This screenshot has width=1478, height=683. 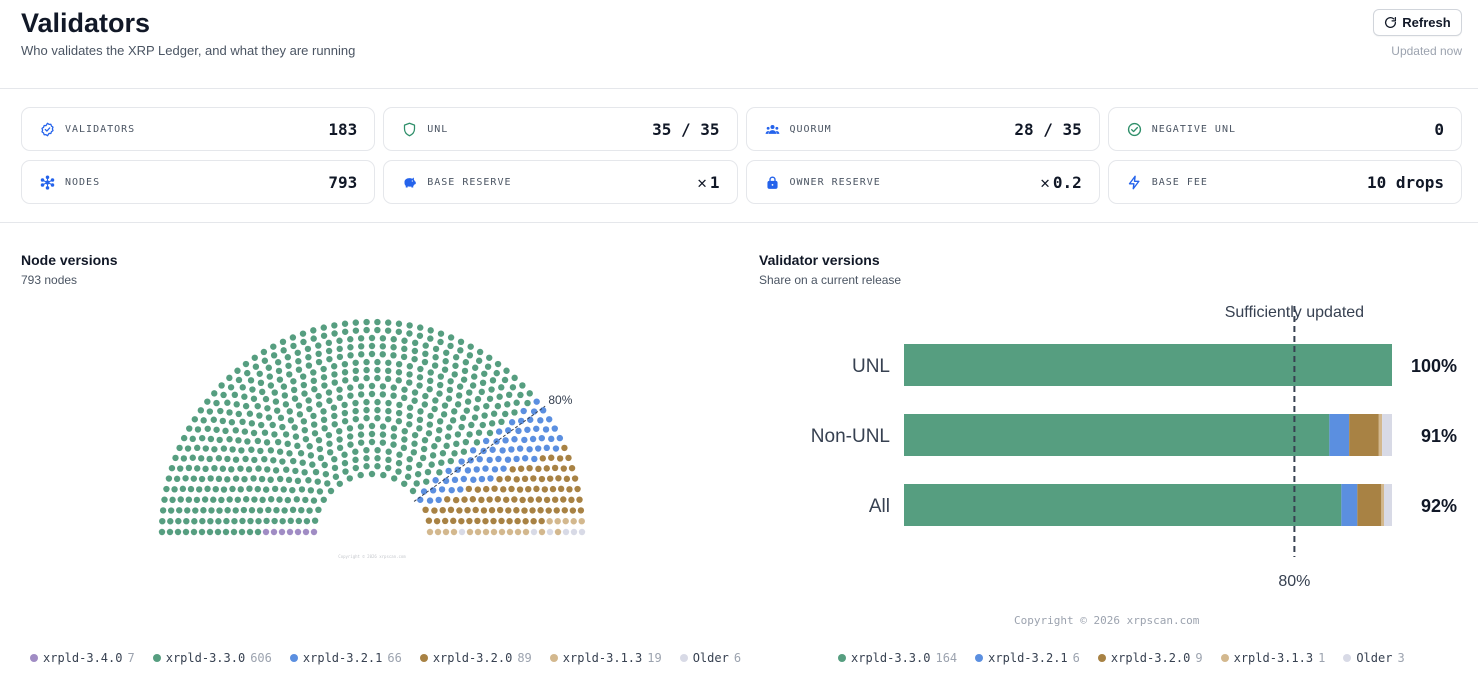 I want to click on validator-versions-subtitle: Share on a current release, so click(x=830, y=280).